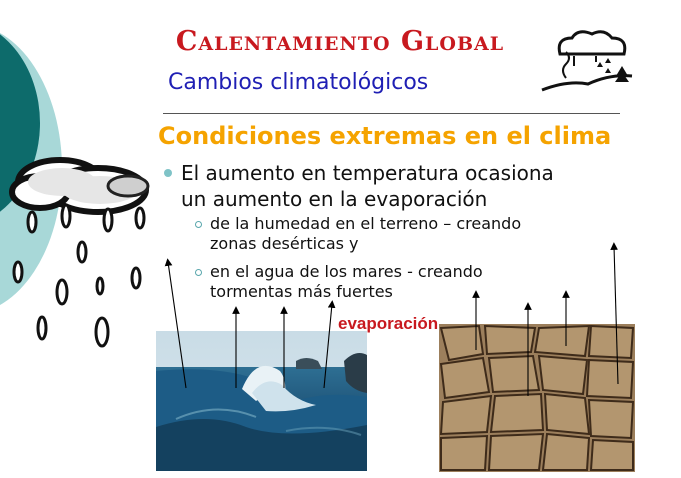 This screenshot has height=478, width=681. I want to click on cloud-rain-wind-icon, so click(587, 61).